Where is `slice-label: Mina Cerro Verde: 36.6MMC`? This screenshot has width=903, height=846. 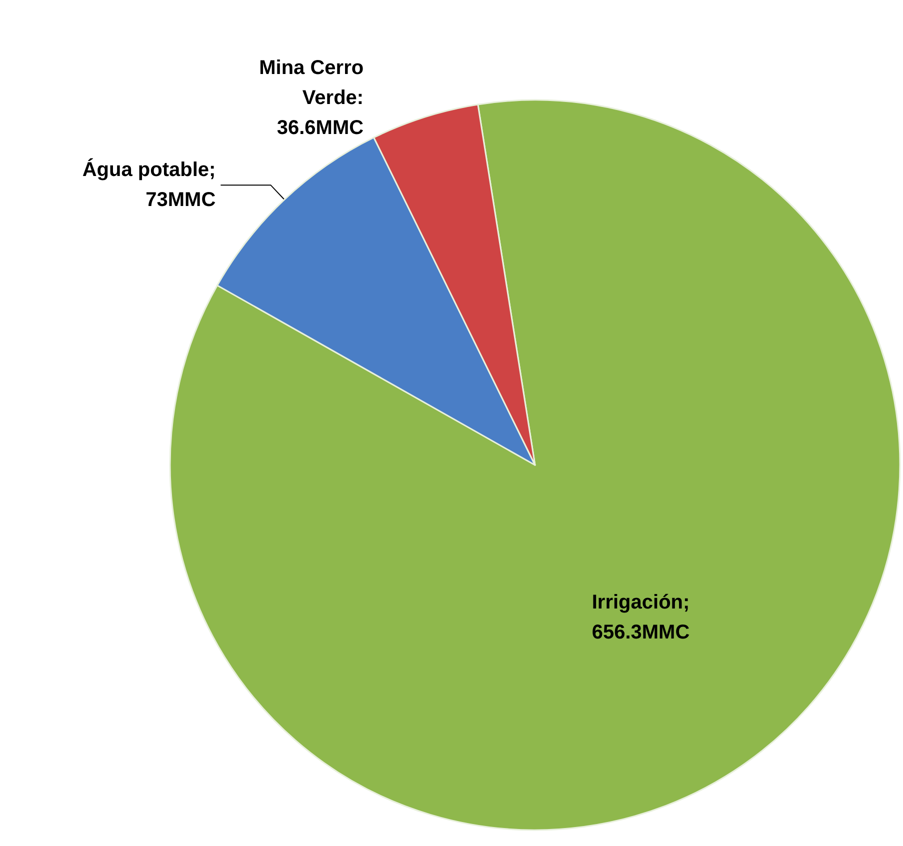 slice-label: Mina Cerro Verde: 36.6MMC is located at coordinates (311, 98).